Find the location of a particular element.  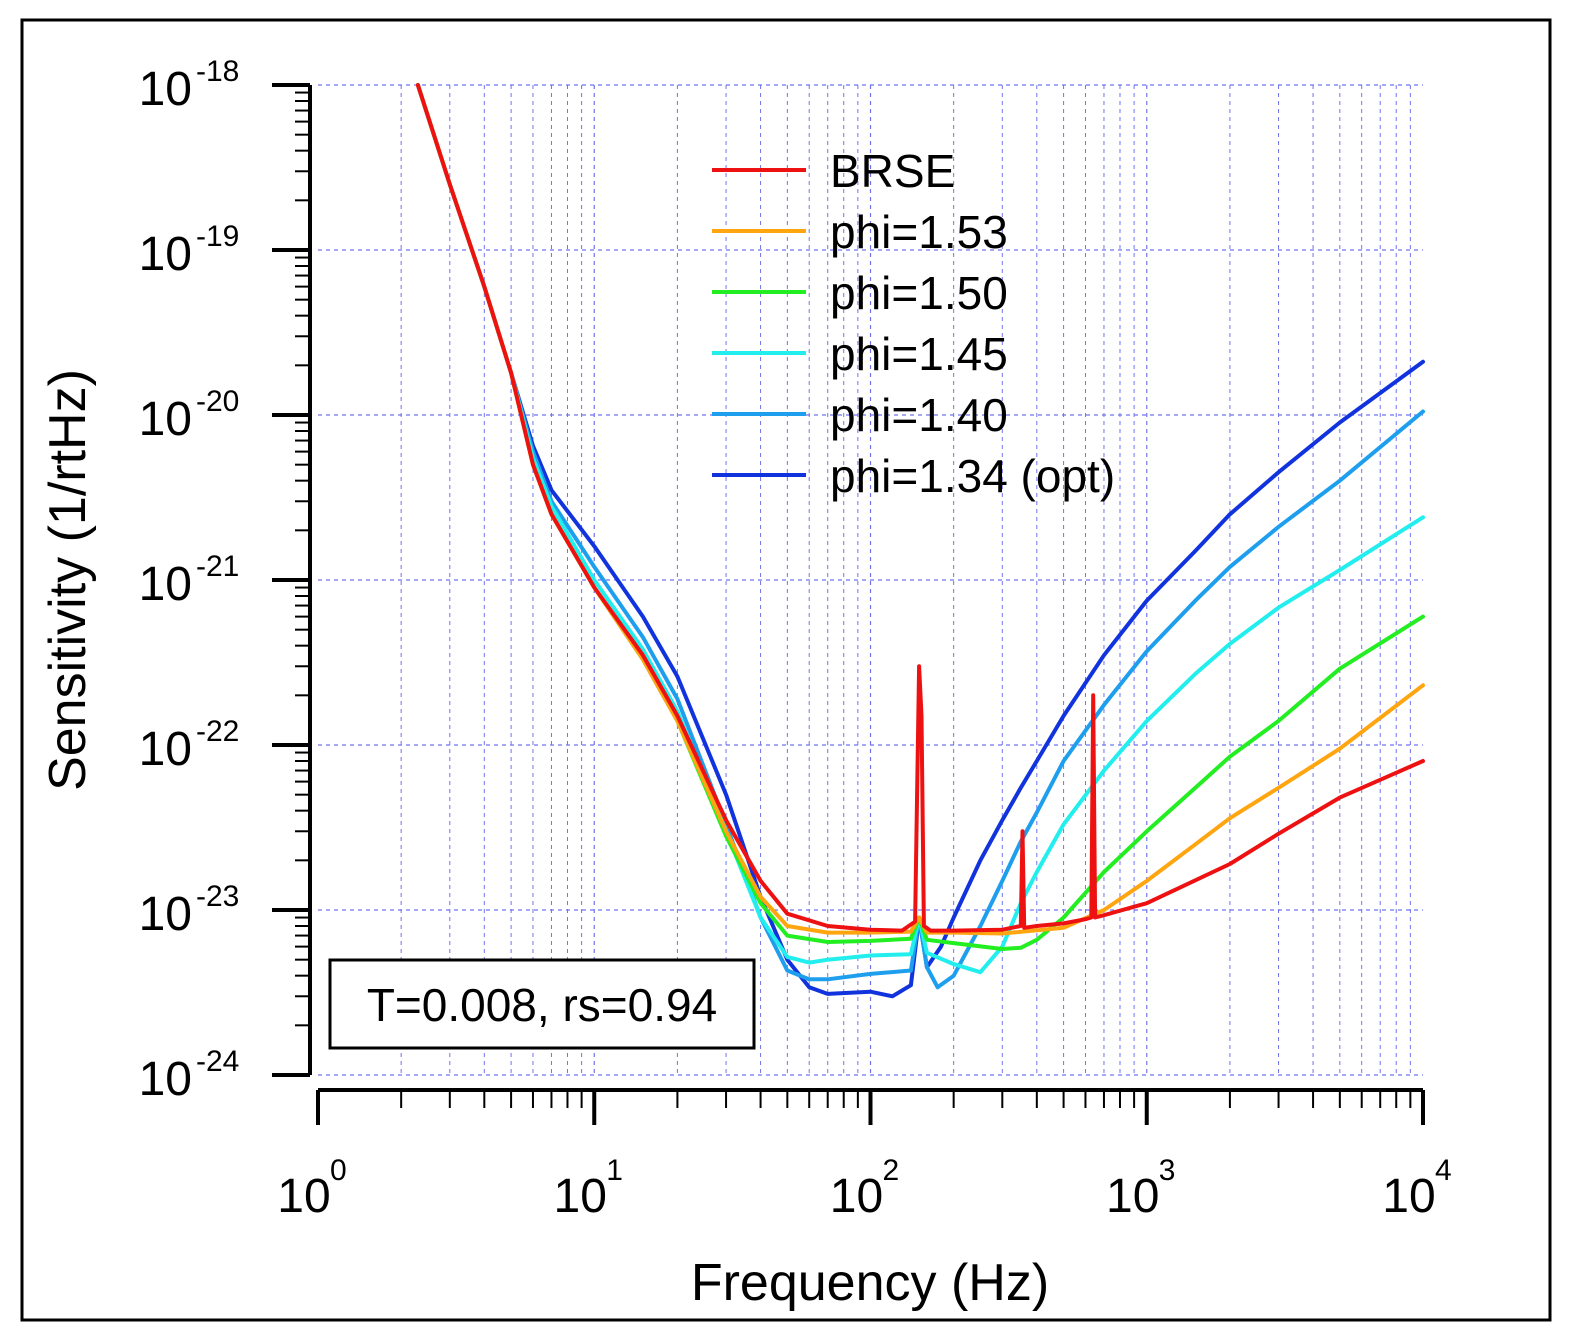

legend-label: phi=1.45 is located at coordinates (919, 354).